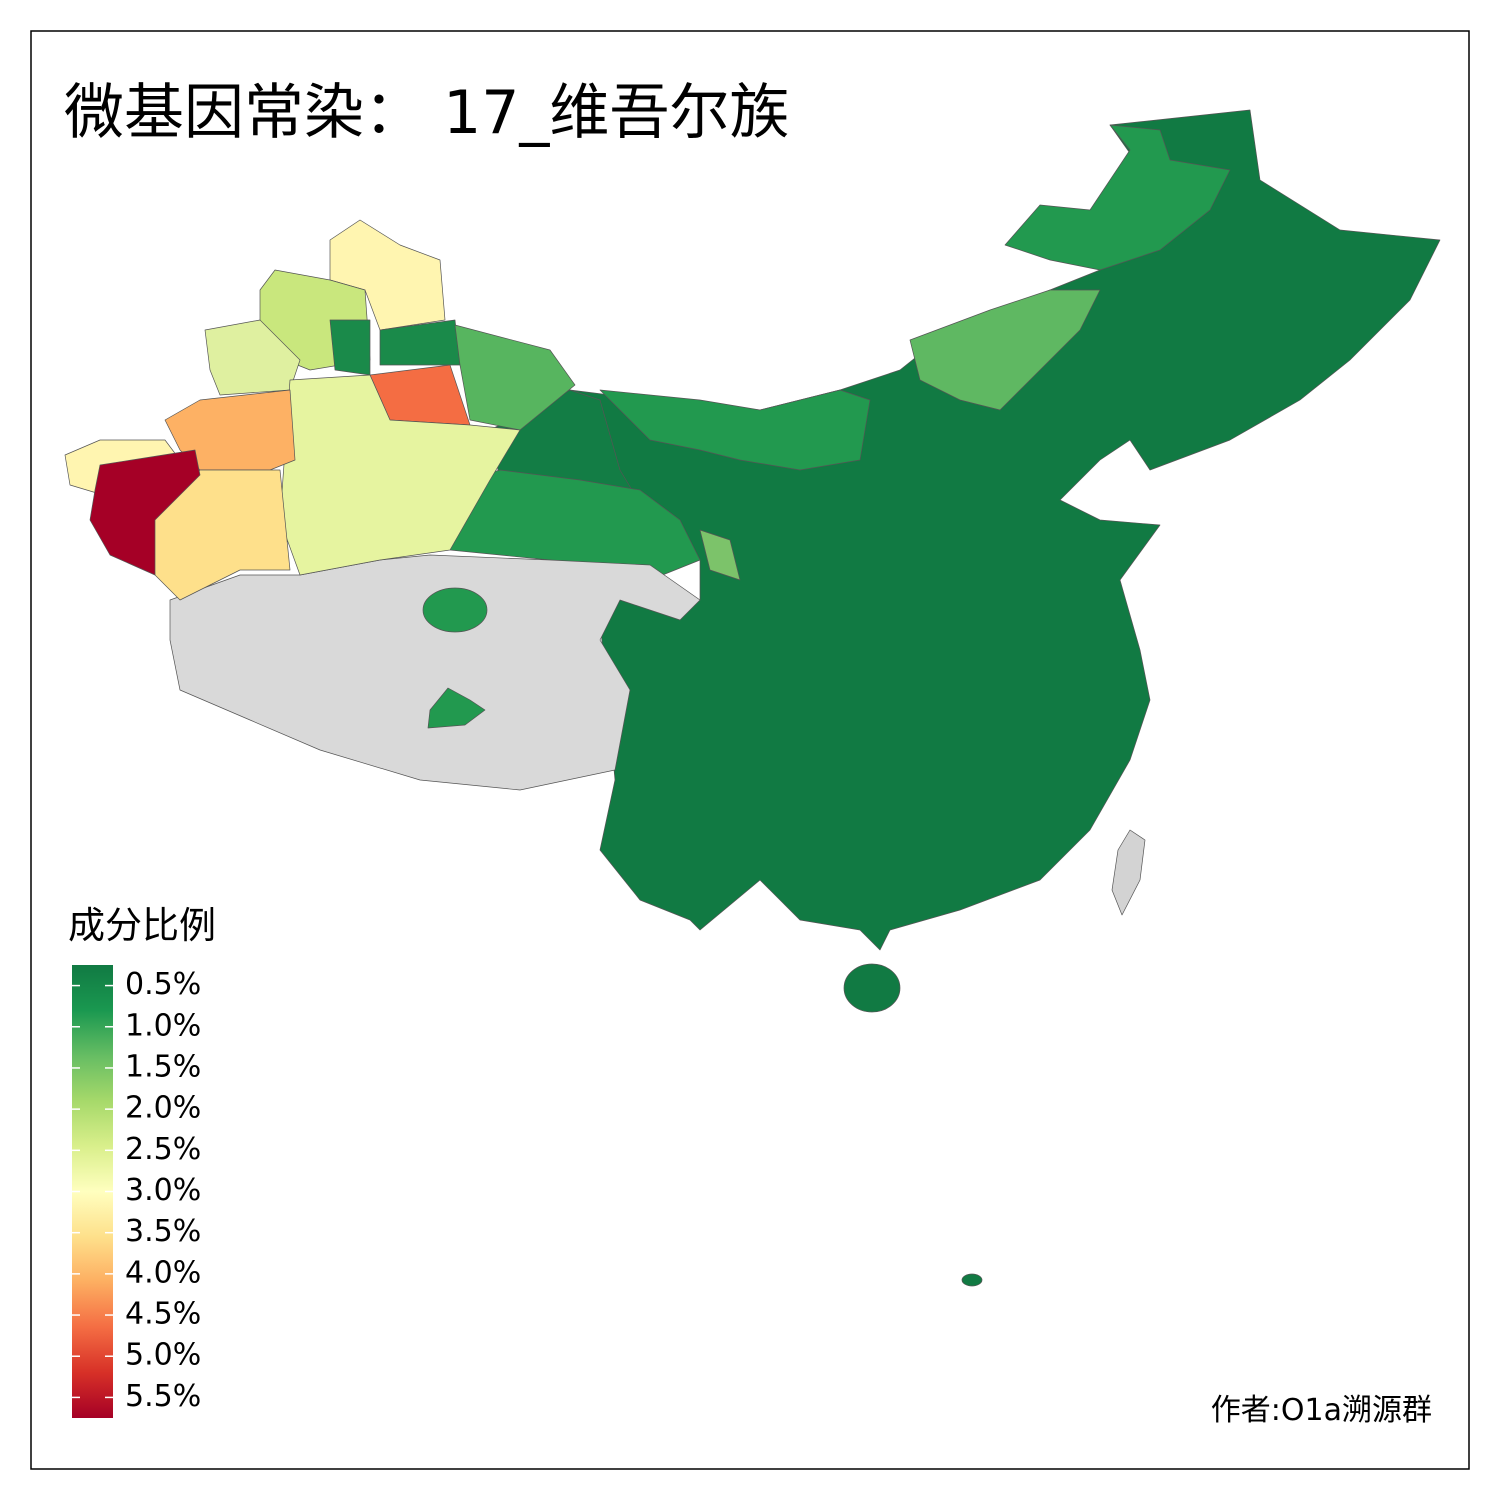  I want to click on legend-title: 成分比例, so click(142, 925).